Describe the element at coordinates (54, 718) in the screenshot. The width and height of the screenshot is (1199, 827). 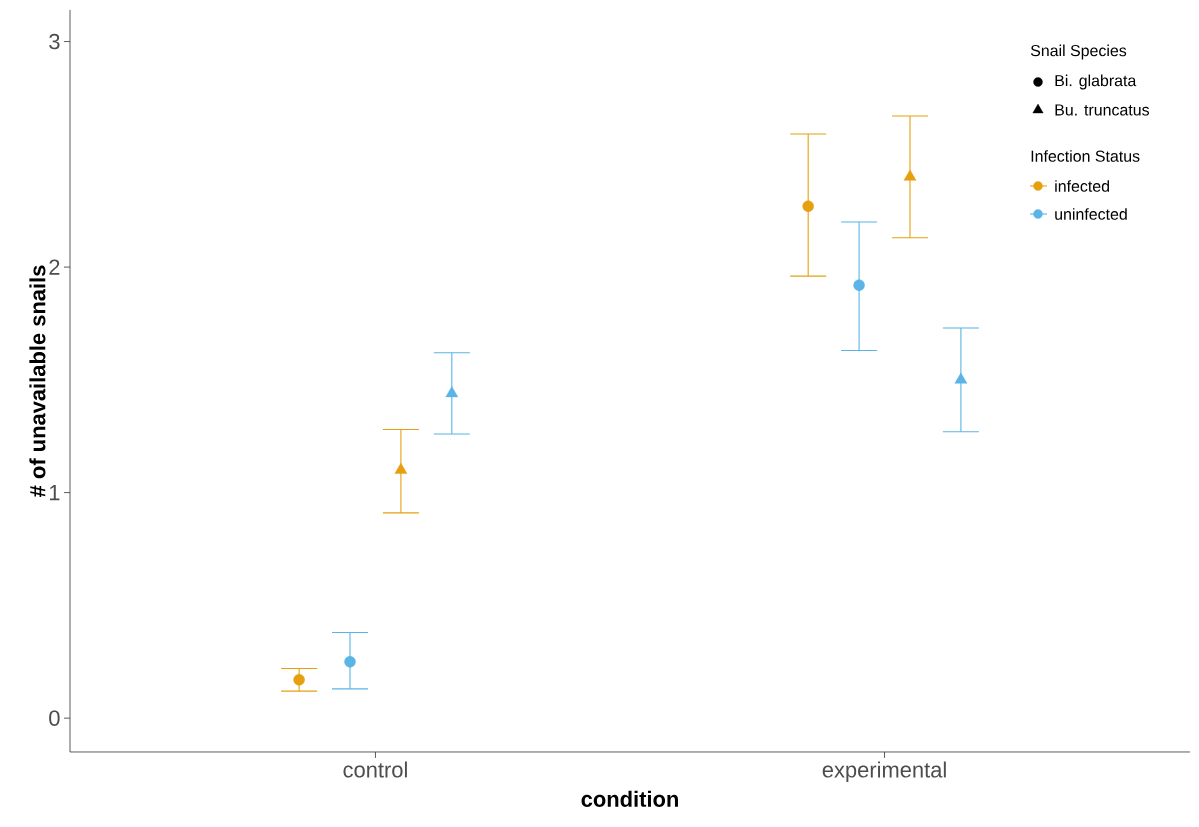
I see `y-tick-label: 0` at that location.